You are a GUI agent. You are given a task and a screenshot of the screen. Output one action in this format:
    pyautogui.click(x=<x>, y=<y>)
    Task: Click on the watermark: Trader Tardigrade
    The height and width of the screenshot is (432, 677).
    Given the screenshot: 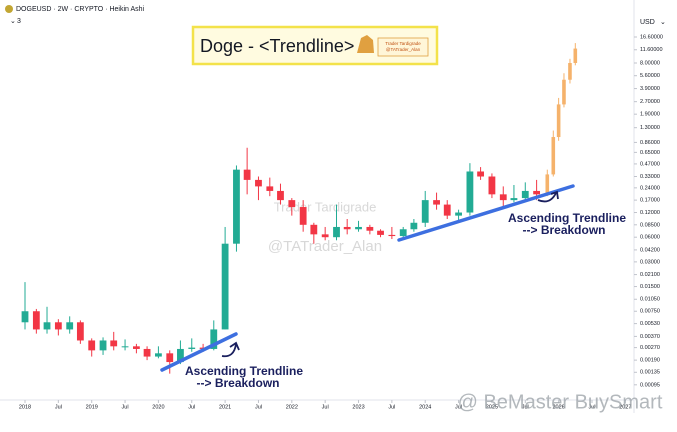 What is the action you would take?
    pyautogui.click(x=325, y=206)
    